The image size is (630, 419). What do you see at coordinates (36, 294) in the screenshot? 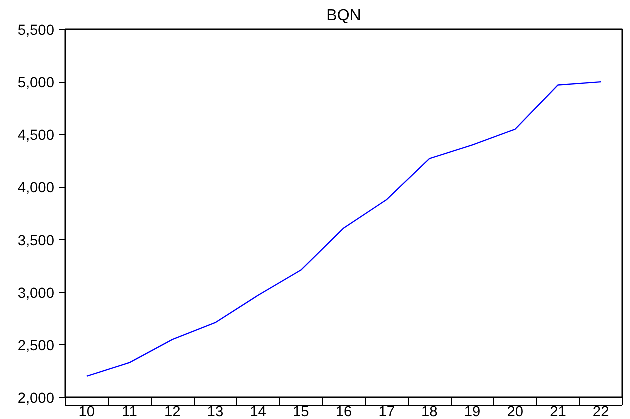
I see `y-tick-label: 3,000` at bounding box center [36, 294].